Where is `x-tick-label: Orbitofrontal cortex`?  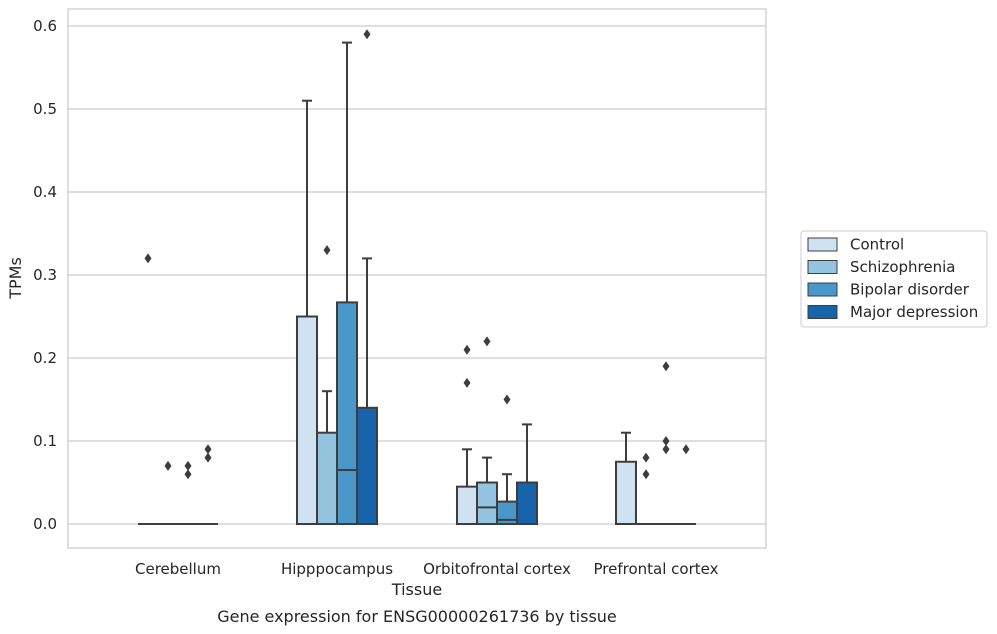
x-tick-label: Orbitofrontal cortex is located at coordinates (497, 569).